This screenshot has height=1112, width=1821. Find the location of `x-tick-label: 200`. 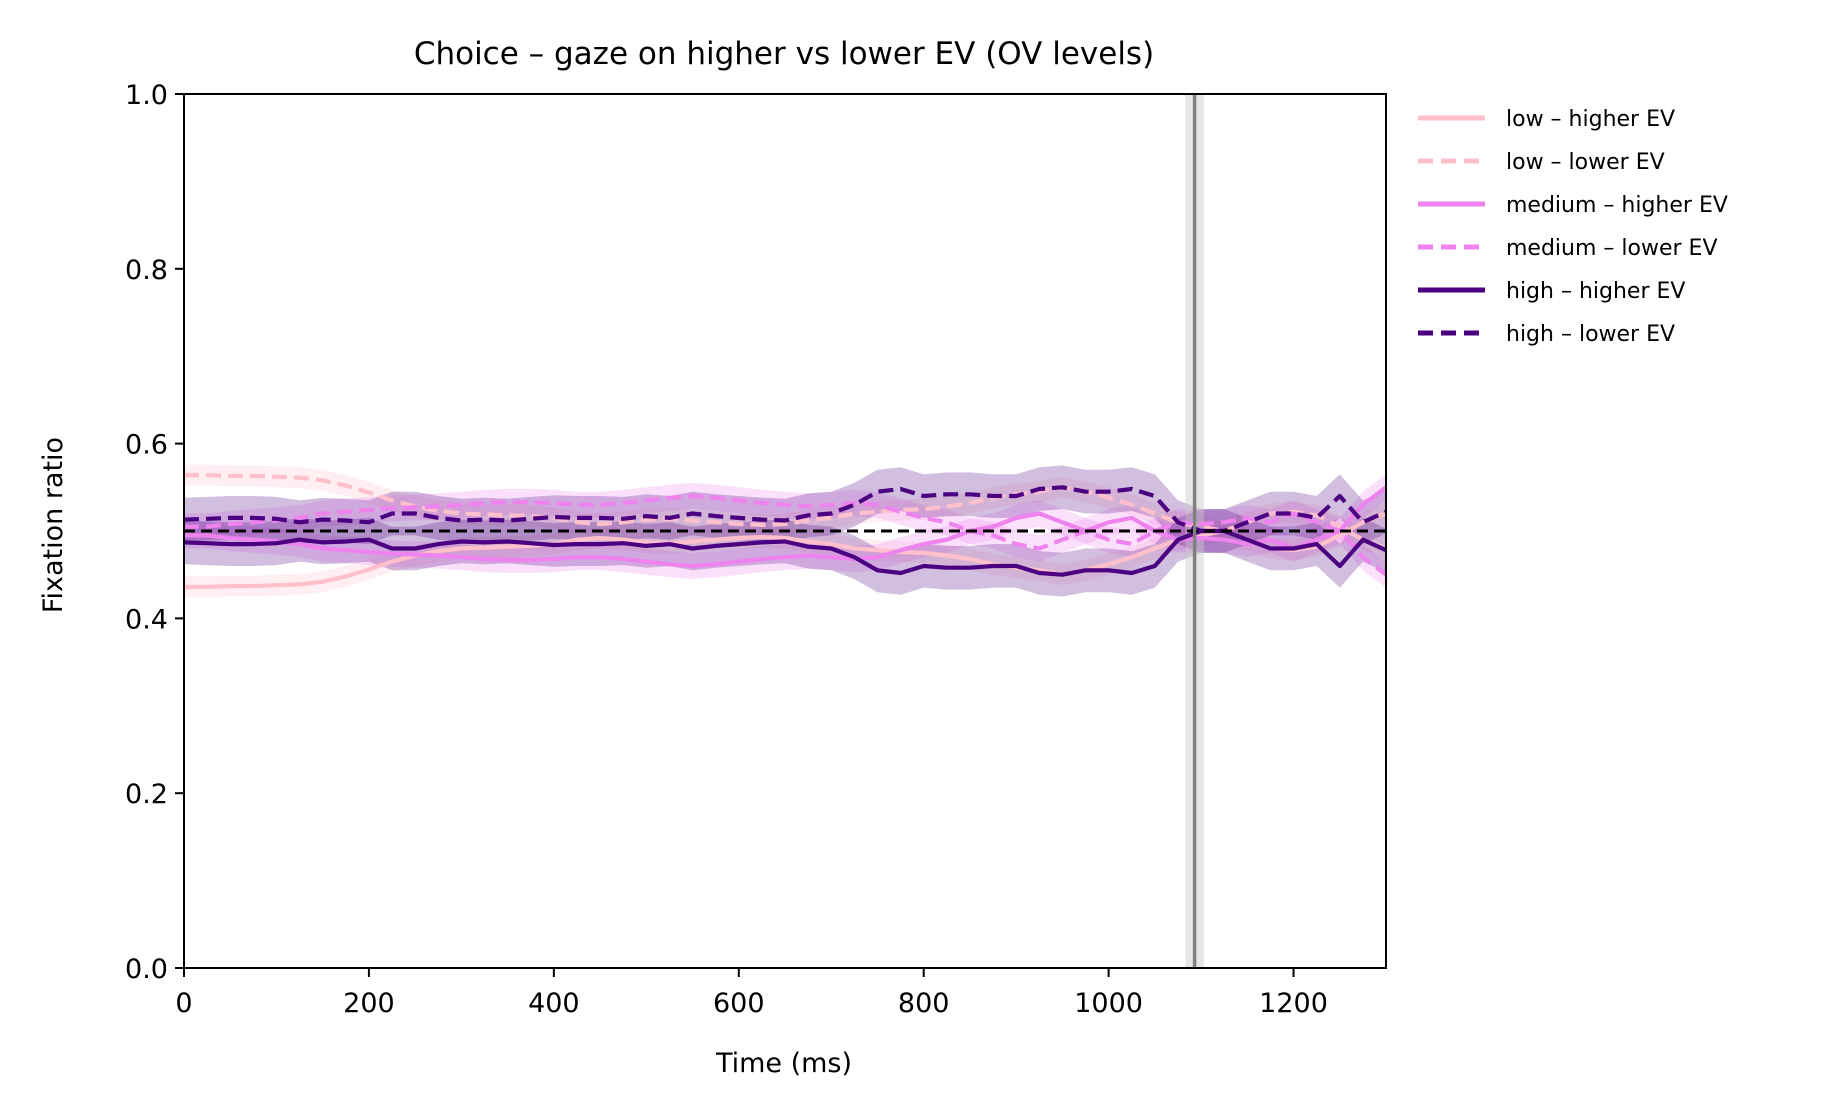

x-tick-label: 200 is located at coordinates (369, 1003).